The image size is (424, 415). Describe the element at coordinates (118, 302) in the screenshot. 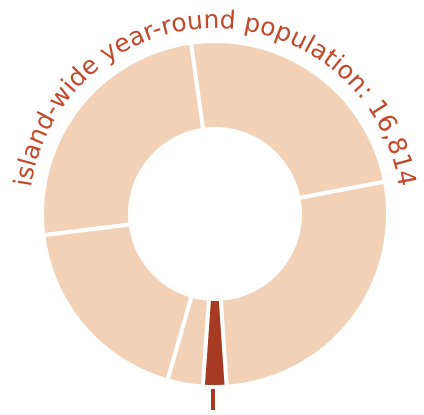

I see `wedge` at that location.